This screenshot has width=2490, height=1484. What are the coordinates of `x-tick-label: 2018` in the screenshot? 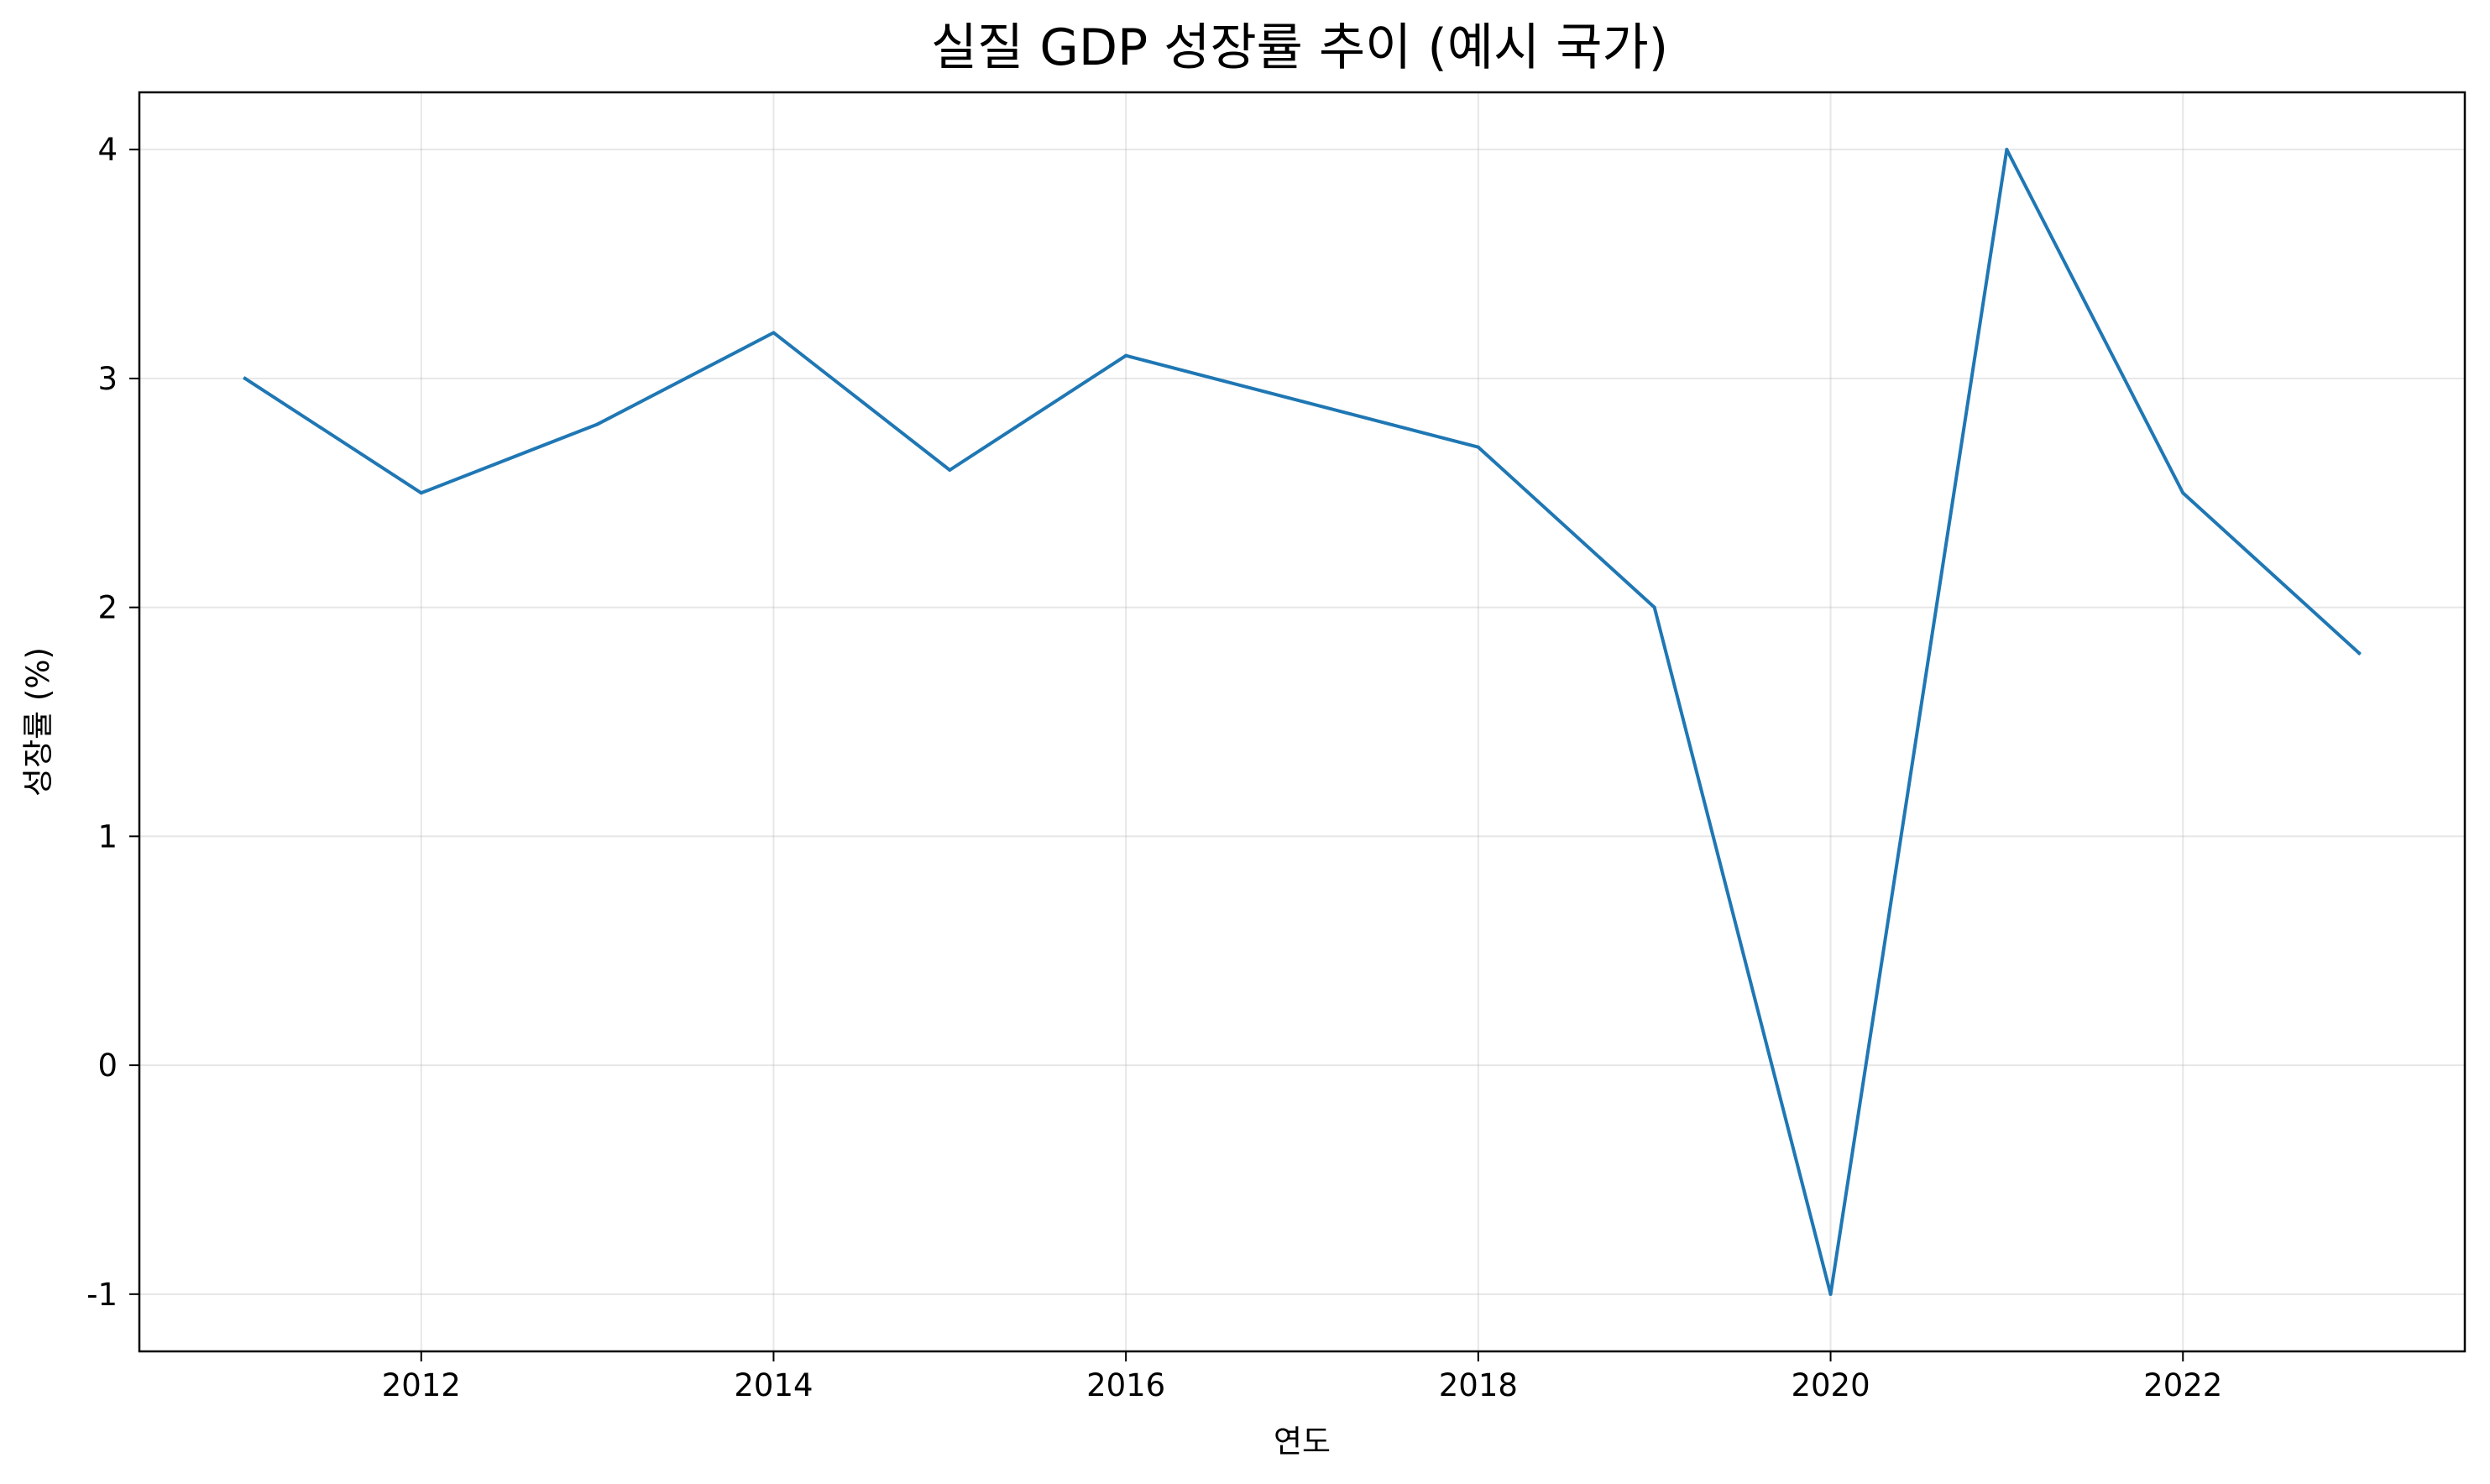 It's located at (1478, 1385).